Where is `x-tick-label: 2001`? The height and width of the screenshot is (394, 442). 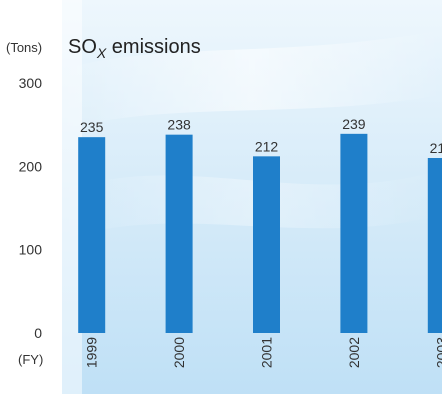 x-tick-label: 2001 is located at coordinates (267, 352).